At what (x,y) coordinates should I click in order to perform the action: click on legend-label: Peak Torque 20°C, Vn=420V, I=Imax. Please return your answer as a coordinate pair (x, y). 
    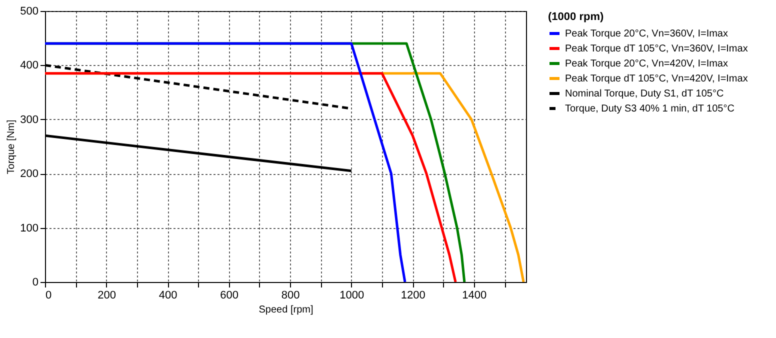
    Looking at the image, I should click on (646, 64).